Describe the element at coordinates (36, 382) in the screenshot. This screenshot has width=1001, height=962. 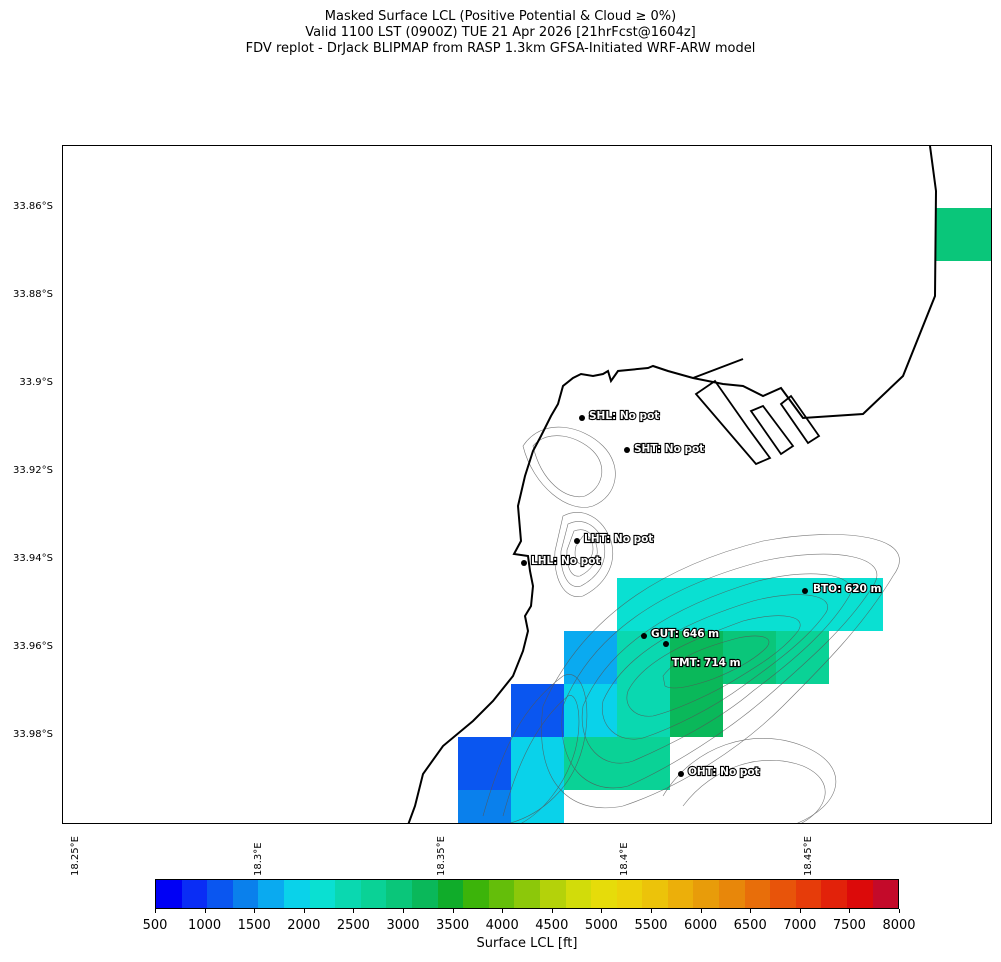
I see `lat-tick: 33.9°S` at that location.